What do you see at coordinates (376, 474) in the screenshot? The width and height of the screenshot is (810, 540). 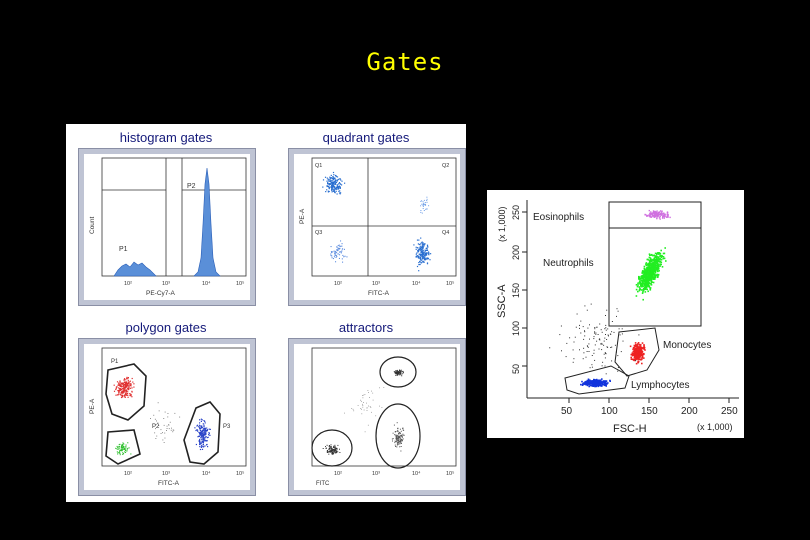 I see `tick-x-2: 10³` at bounding box center [376, 474].